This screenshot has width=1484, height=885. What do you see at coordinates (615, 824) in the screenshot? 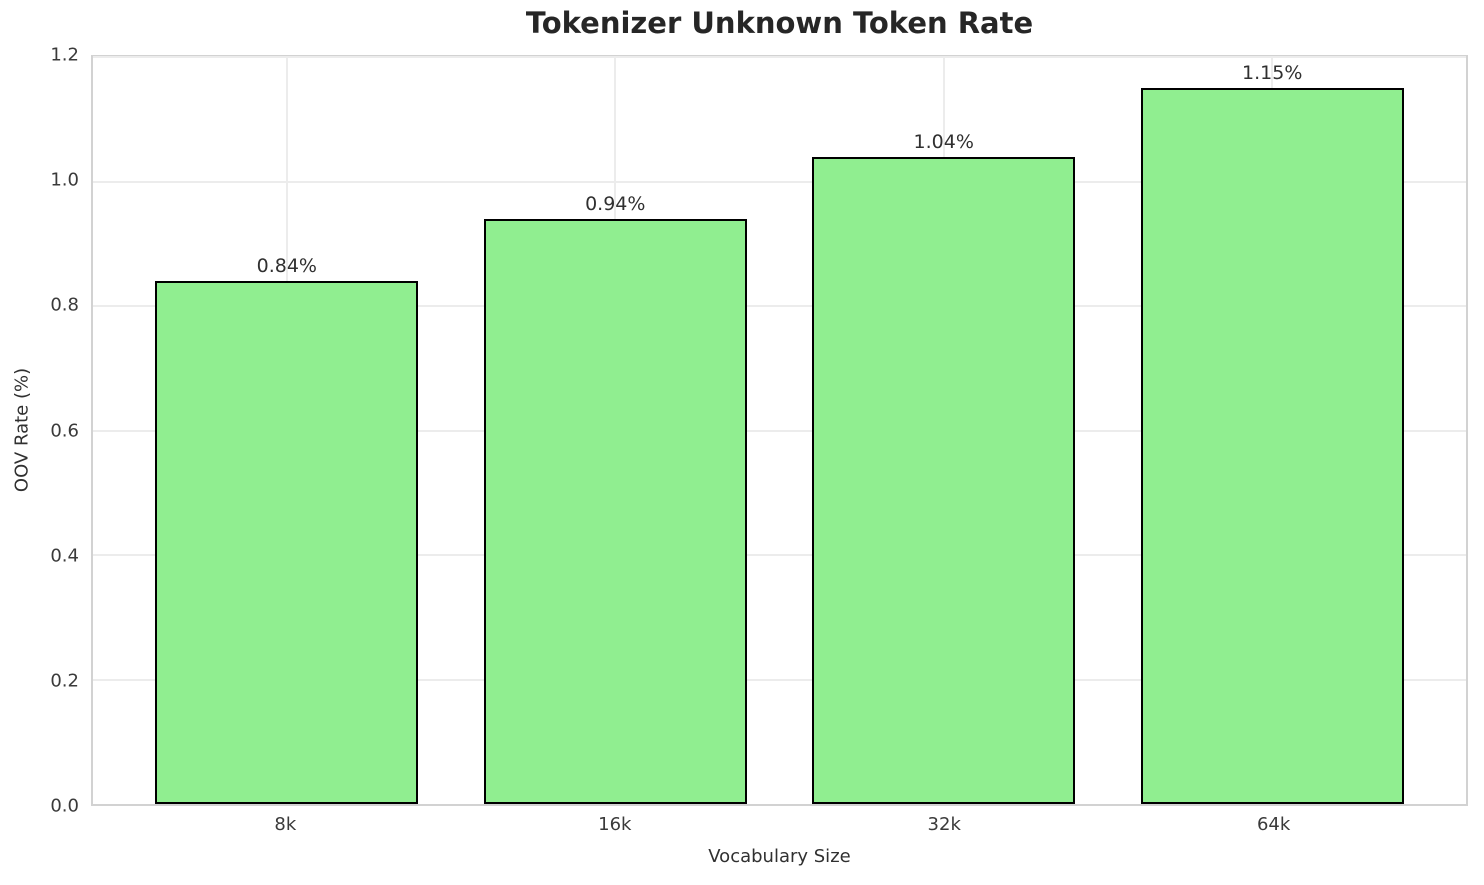
I see `xtick-16k: 16k` at bounding box center [615, 824].